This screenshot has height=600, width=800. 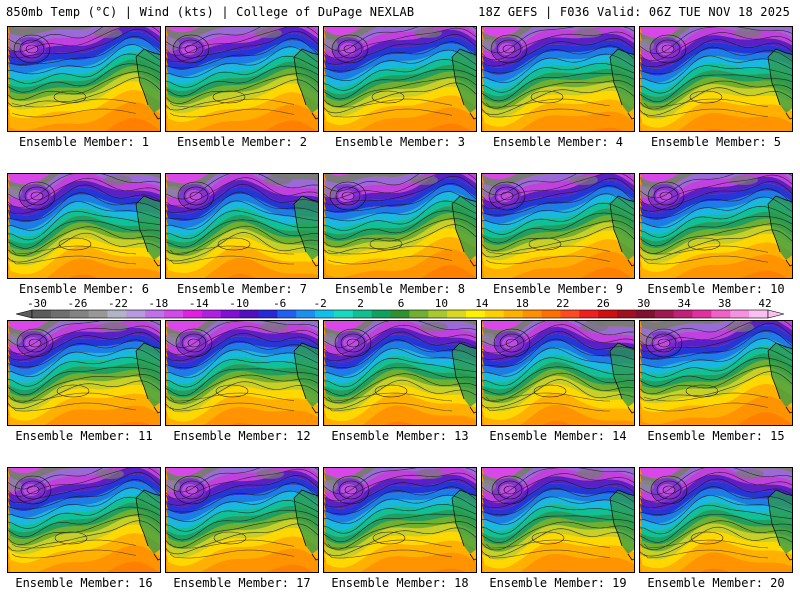 I want to click on member-label: Ensemble Member: 2, so click(x=242, y=142).